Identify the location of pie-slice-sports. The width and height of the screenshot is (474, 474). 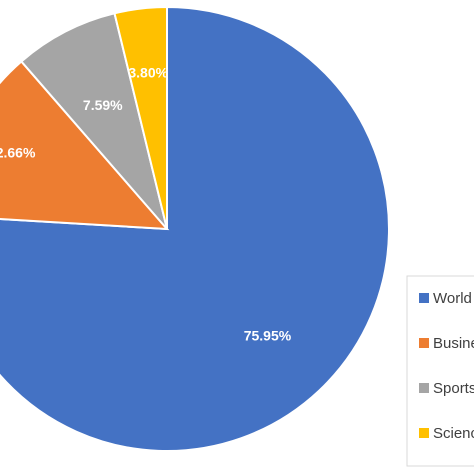
(93, 121).